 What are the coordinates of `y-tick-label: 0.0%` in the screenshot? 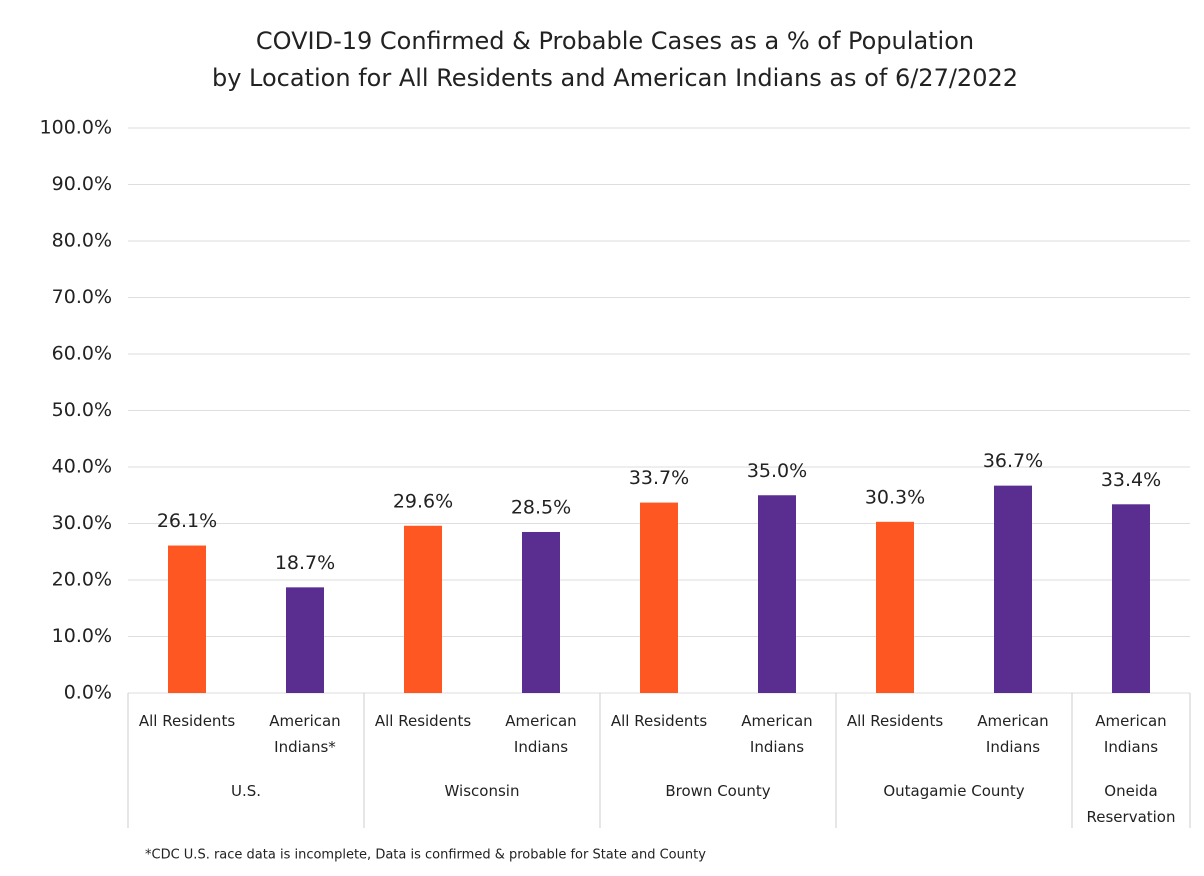 It's located at (88, 693).